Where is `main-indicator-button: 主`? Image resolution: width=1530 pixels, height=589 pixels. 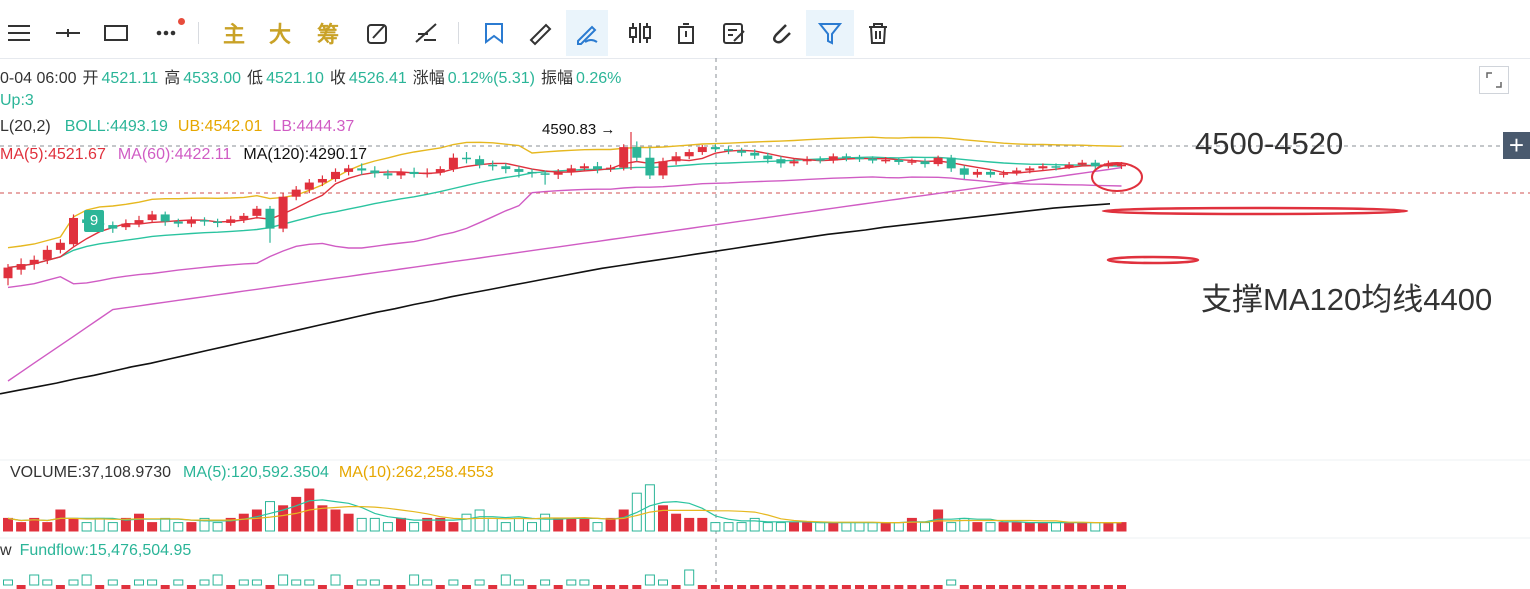
main-indicator-button: 主 is located at coordinates (234, 33).